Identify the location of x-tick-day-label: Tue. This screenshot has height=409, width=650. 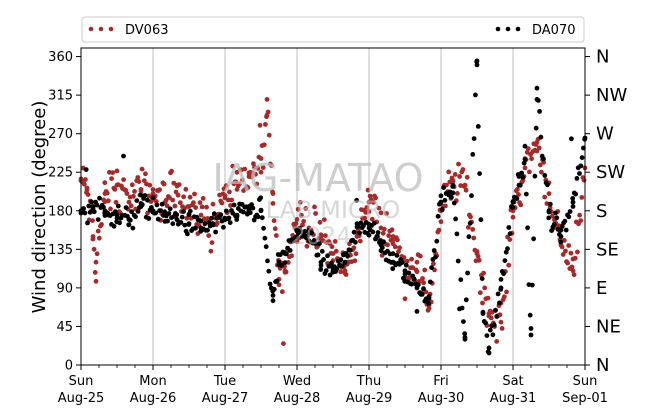
(224, 381).